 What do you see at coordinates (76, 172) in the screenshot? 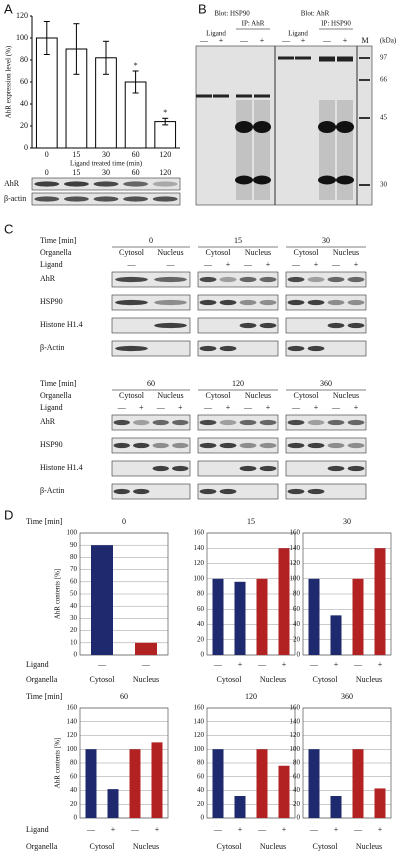
I see `lane-label: 15` at bounding box center [76, 172].